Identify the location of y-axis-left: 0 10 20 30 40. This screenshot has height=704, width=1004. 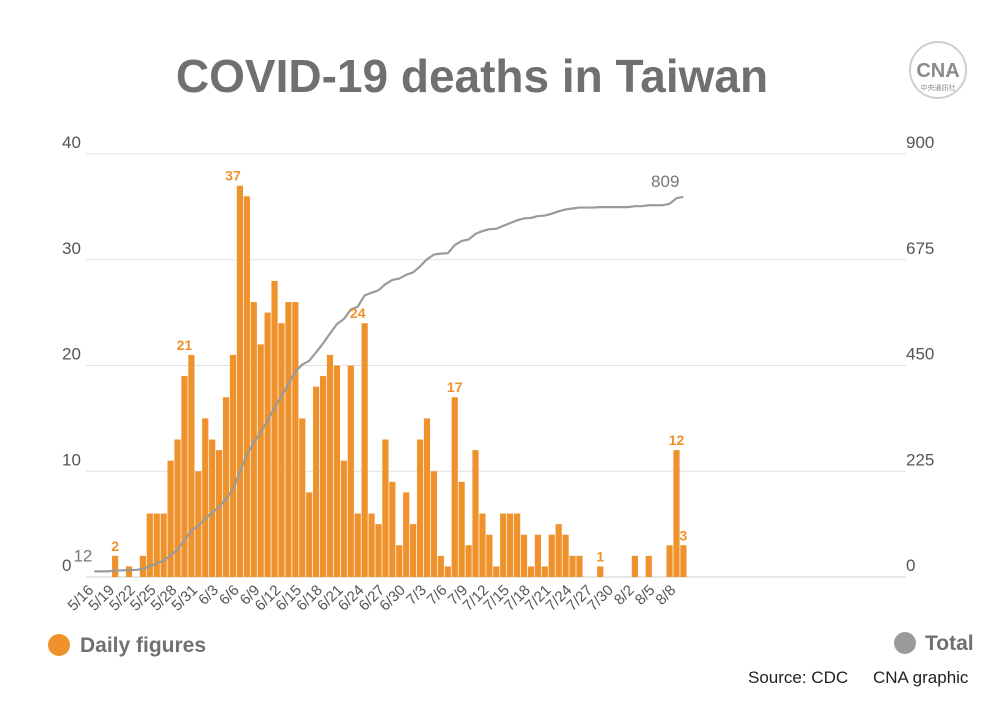
(71, 354).